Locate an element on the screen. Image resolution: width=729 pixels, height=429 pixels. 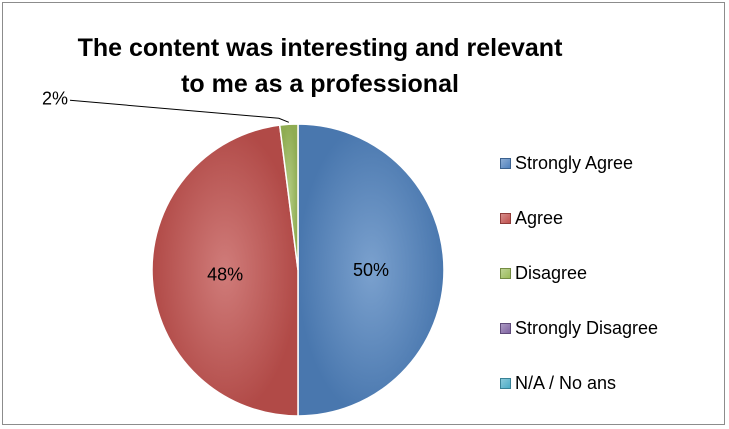
legend-item-agree: Agree is located at coordinates (531, 218).